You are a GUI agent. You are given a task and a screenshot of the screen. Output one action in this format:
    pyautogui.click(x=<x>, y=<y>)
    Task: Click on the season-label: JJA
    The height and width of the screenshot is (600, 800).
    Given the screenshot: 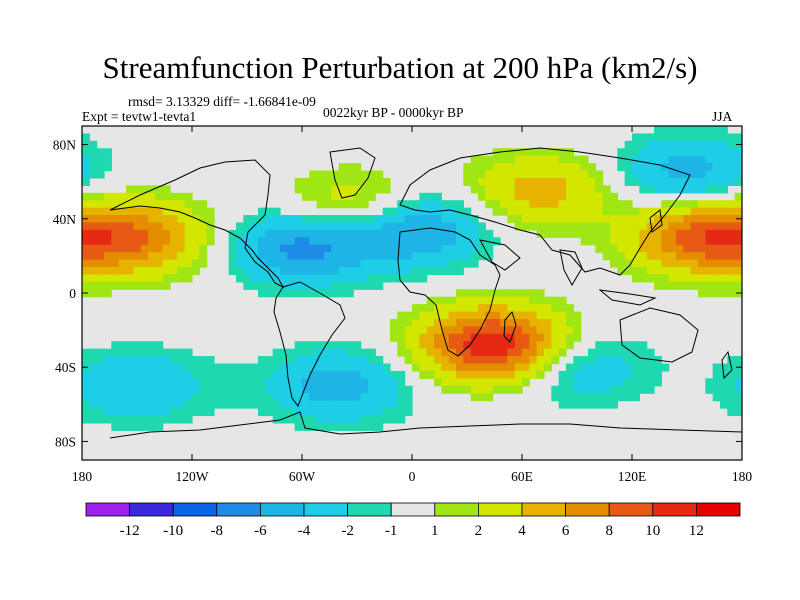 What is the action you would take?
    pyautogui.click(x=722, y=116)
    